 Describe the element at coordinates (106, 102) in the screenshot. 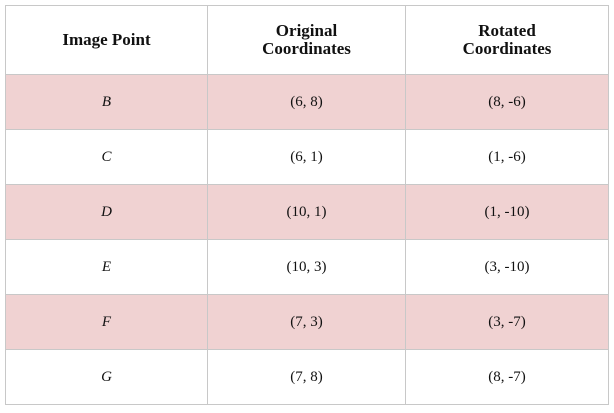

I see `image-point-cell: B` at that location.